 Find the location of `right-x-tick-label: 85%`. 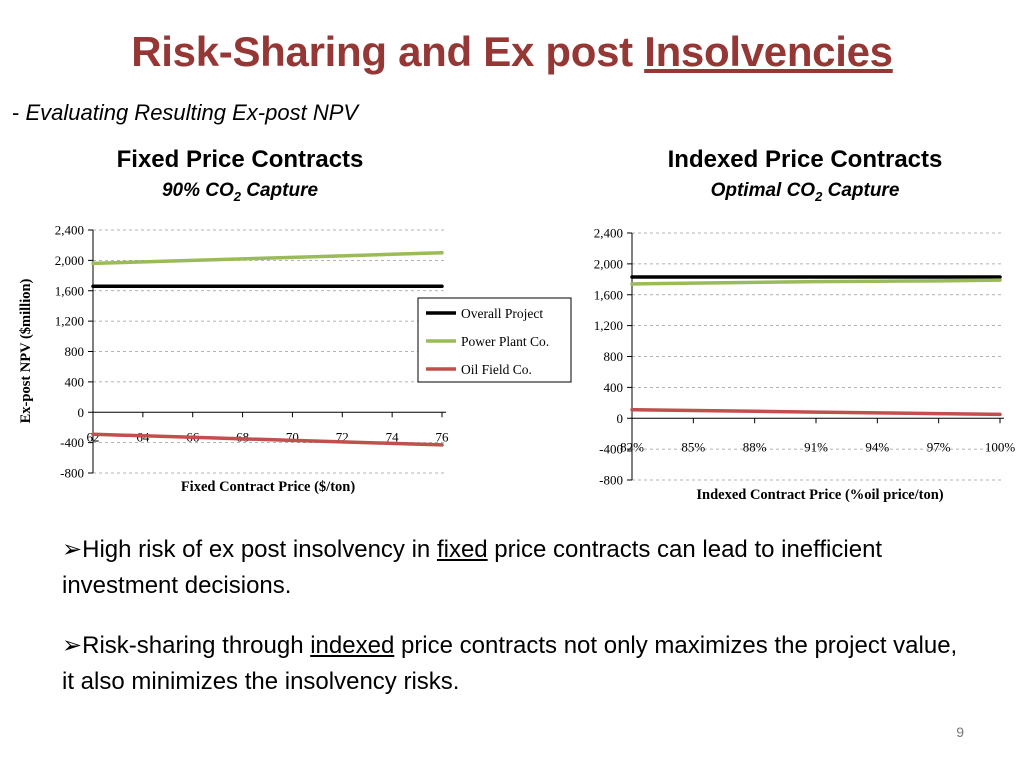

right-x-tick-label: 85% is located at coordinates (693, 446).